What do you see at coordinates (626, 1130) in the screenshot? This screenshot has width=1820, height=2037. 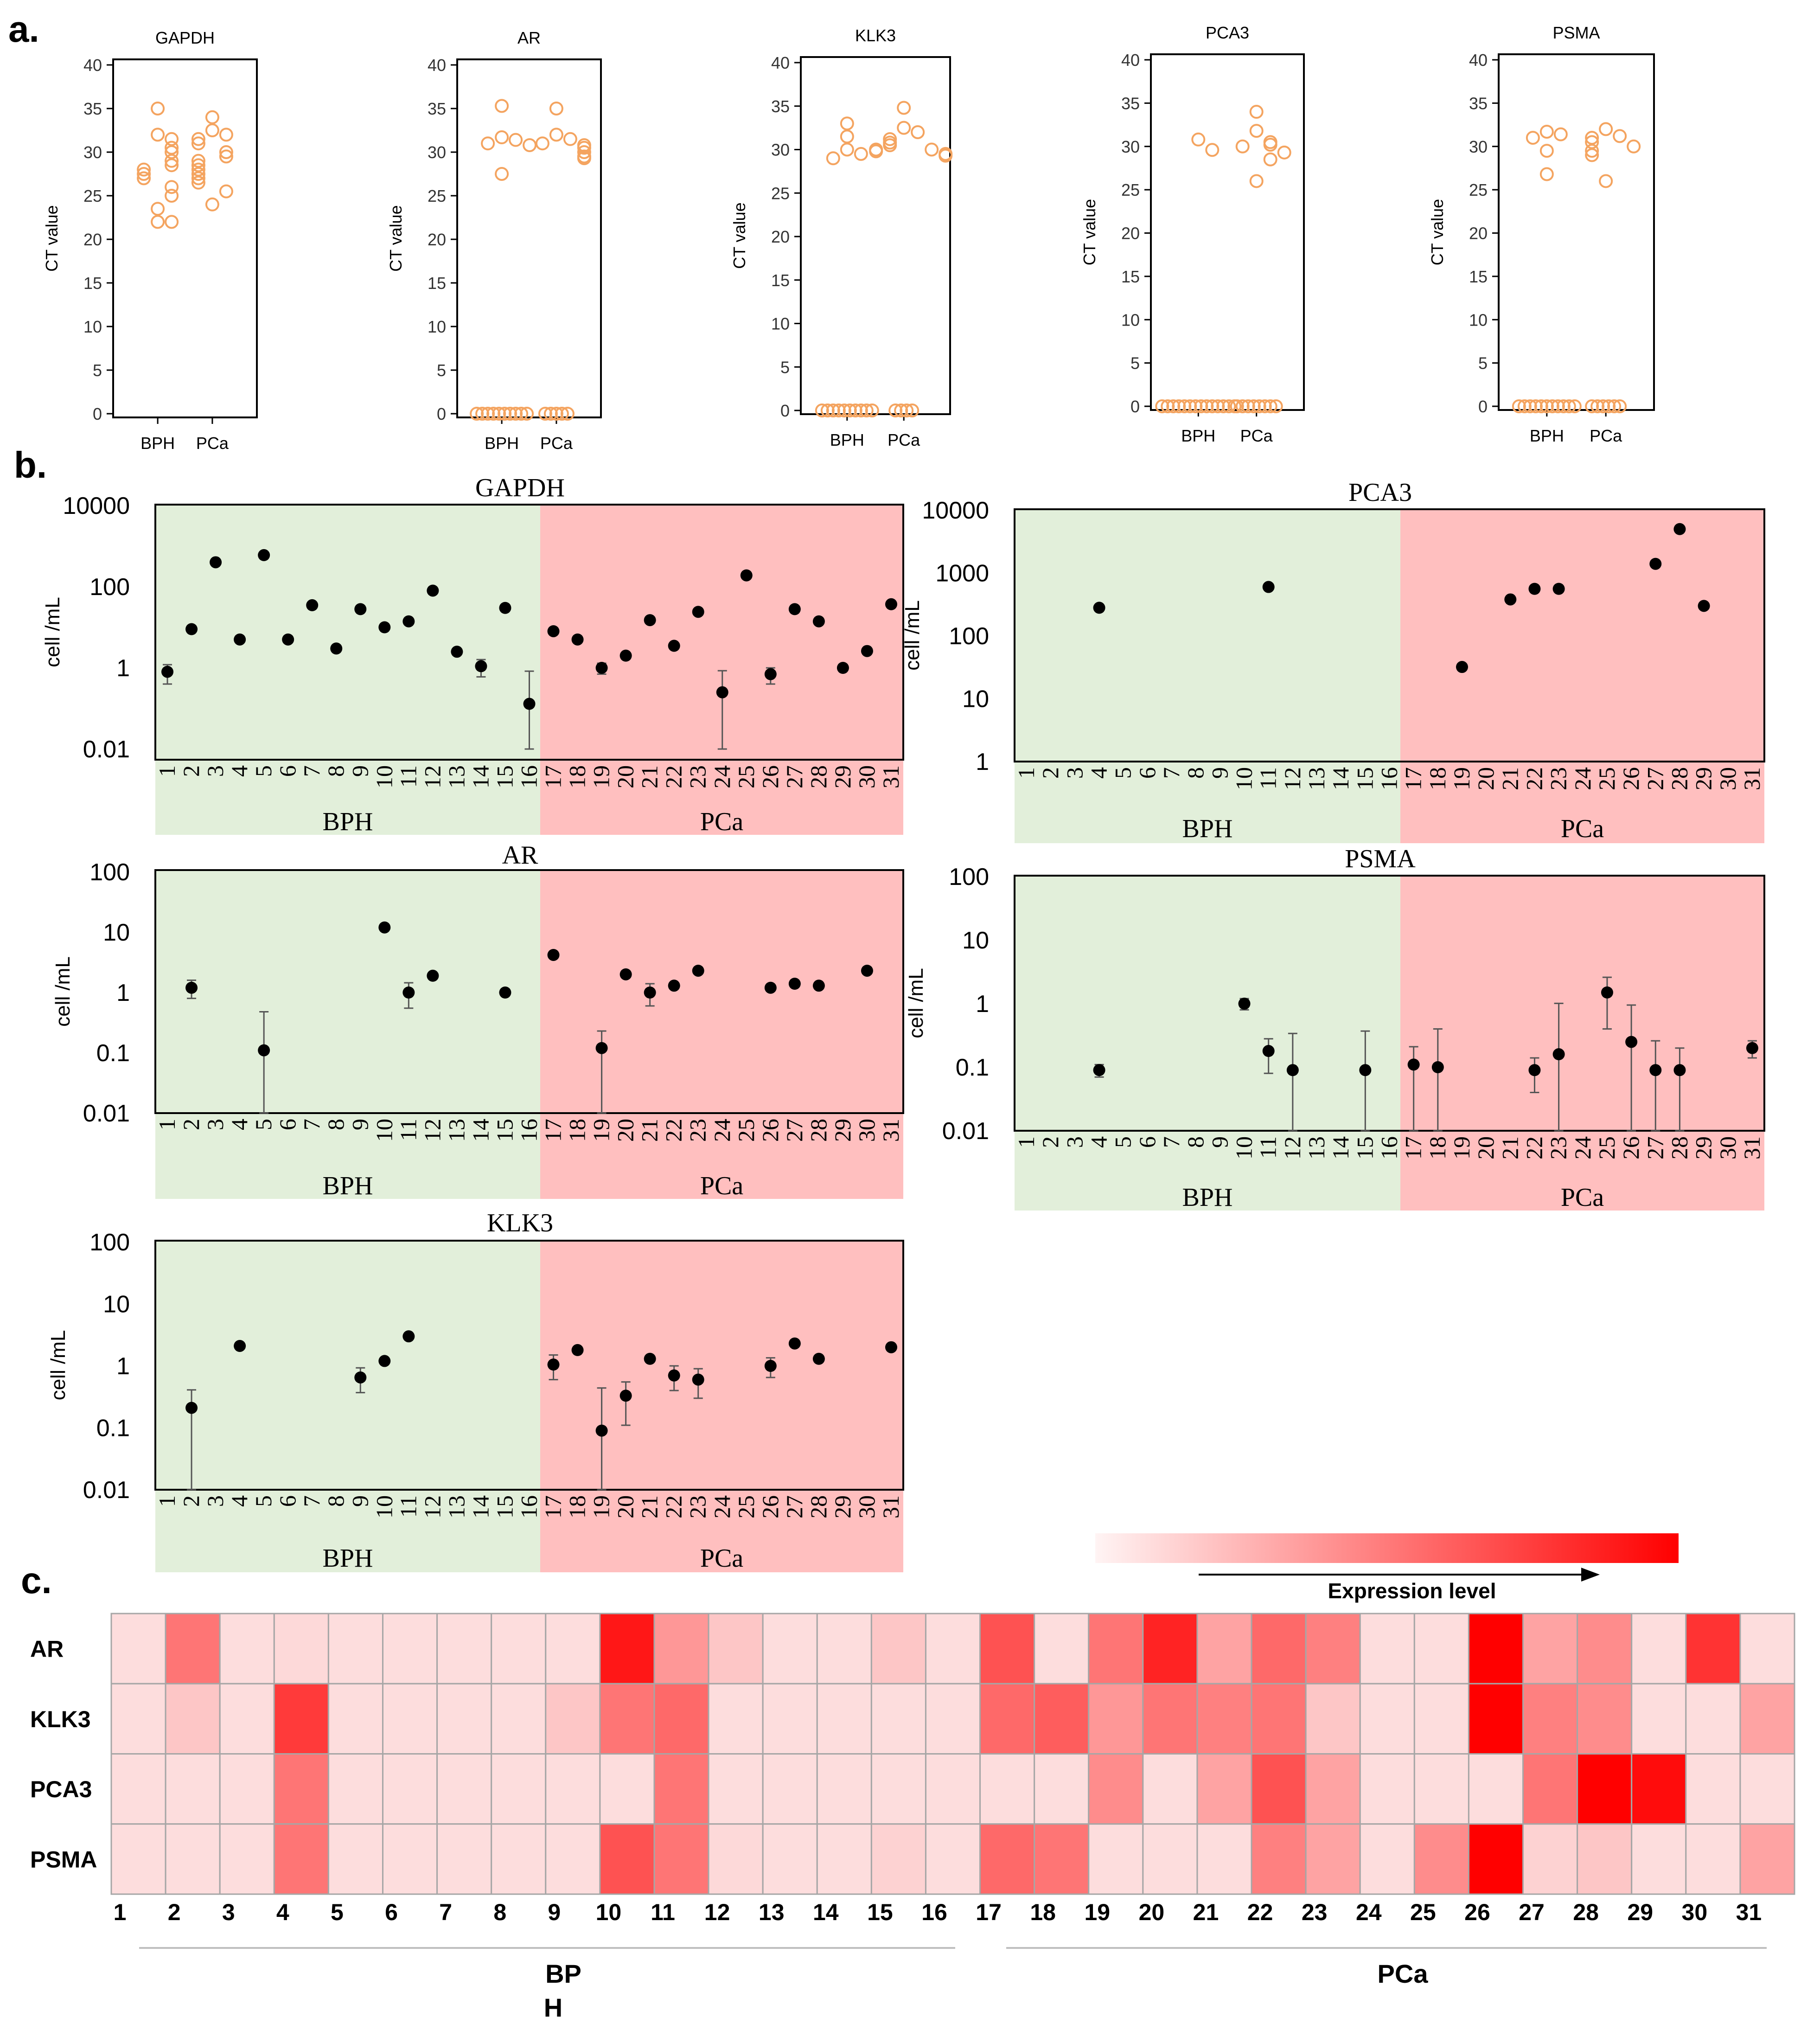 I see `sample-label: 20` at bounding box center [626, 1130].